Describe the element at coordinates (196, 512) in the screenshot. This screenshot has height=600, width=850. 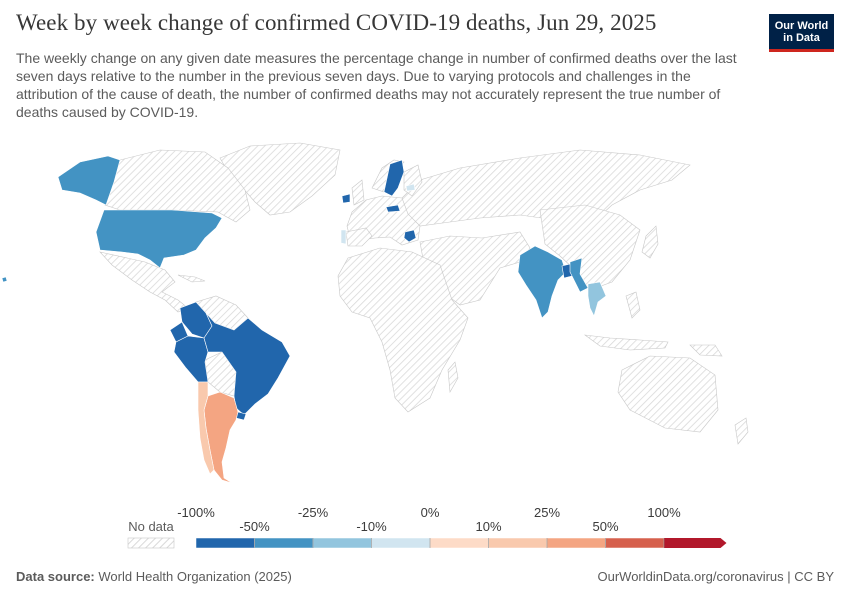
I see `legend-tick-label: -100%` at that location.